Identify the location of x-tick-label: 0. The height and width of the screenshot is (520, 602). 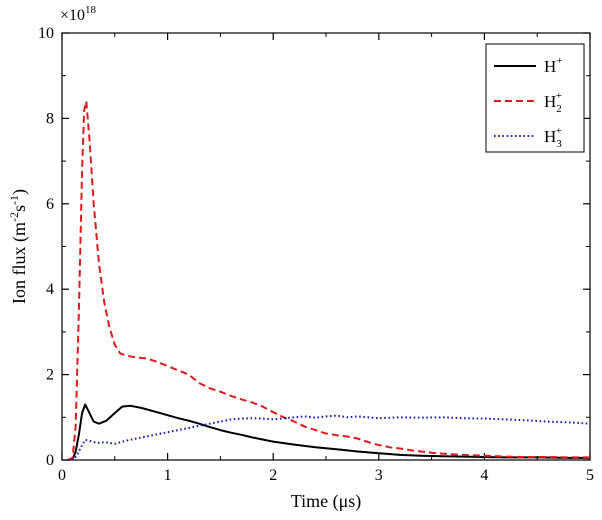
(62, 475).